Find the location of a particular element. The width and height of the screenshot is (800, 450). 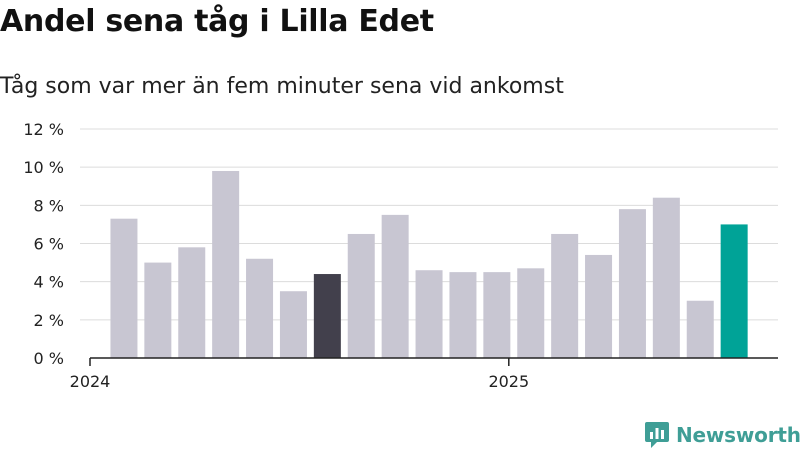

brand-name: Newsworthy is located at coordinates (738, 435).